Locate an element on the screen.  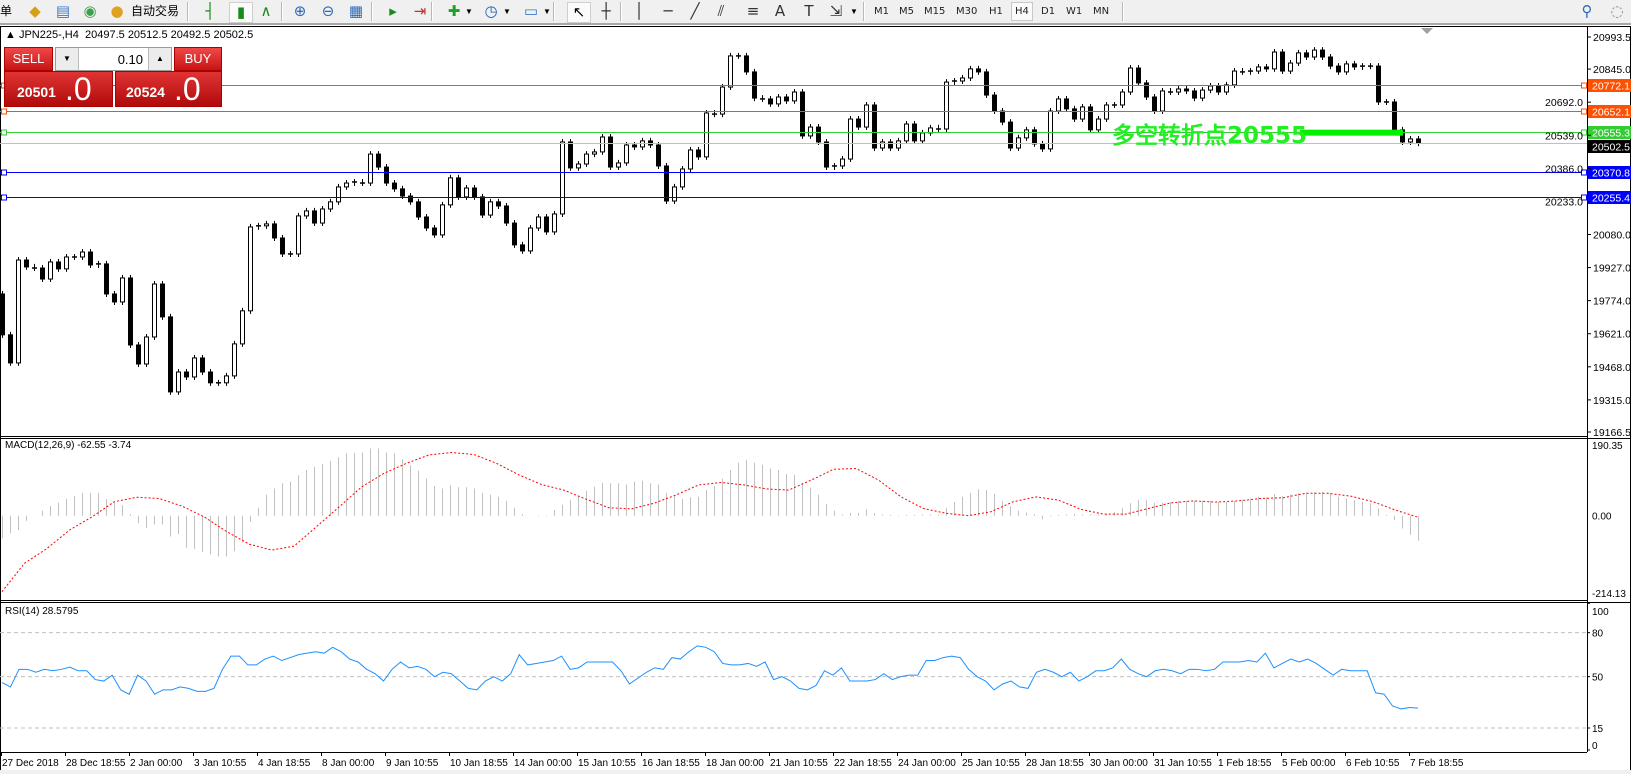
timeframe-m30: M30 is located at coordinates (967, 11).